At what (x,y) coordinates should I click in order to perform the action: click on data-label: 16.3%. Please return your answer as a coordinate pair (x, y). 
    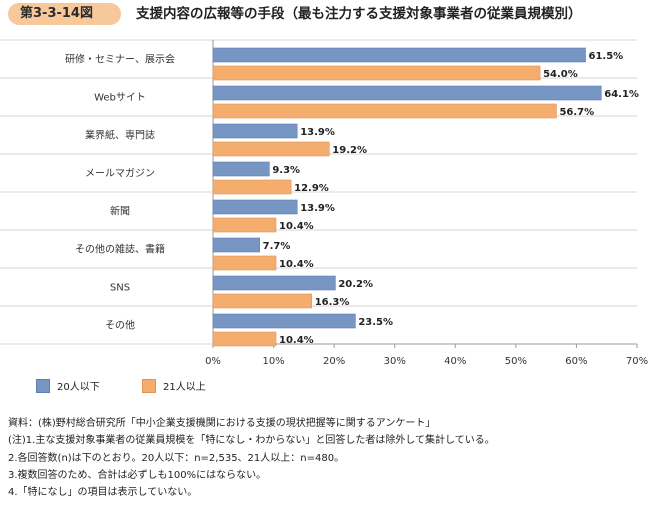
    Looking at the image, I should click on (332, 302).